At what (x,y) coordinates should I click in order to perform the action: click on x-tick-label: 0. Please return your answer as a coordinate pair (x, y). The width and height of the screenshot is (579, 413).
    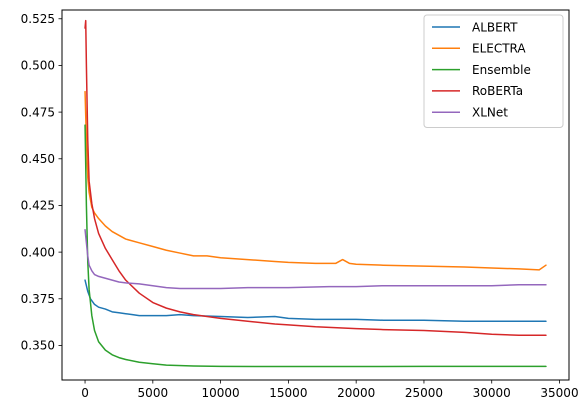
    Looking at the image, I should click on (85, 393).